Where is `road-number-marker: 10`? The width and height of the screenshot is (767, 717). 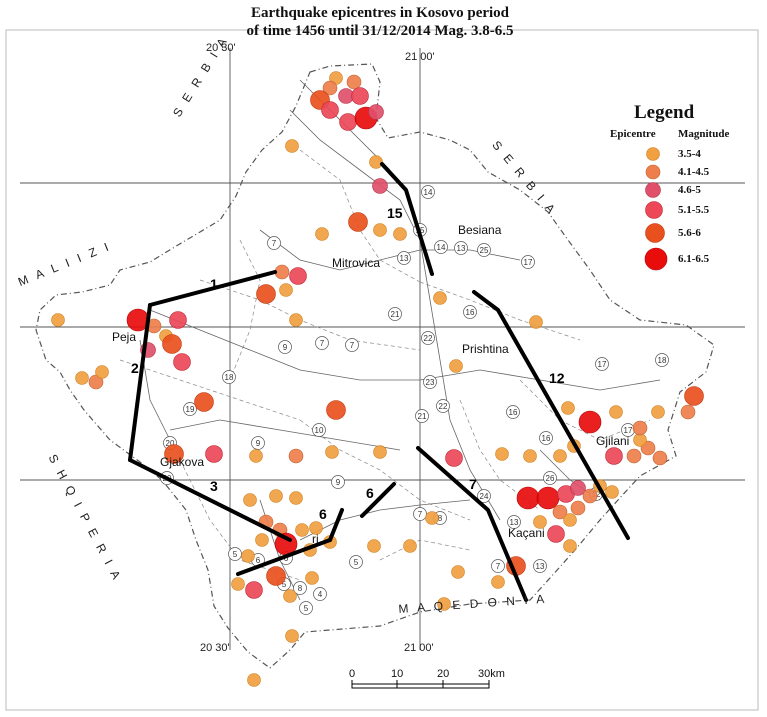
road-number-marker: 10 is located at coordinates (319, 430).